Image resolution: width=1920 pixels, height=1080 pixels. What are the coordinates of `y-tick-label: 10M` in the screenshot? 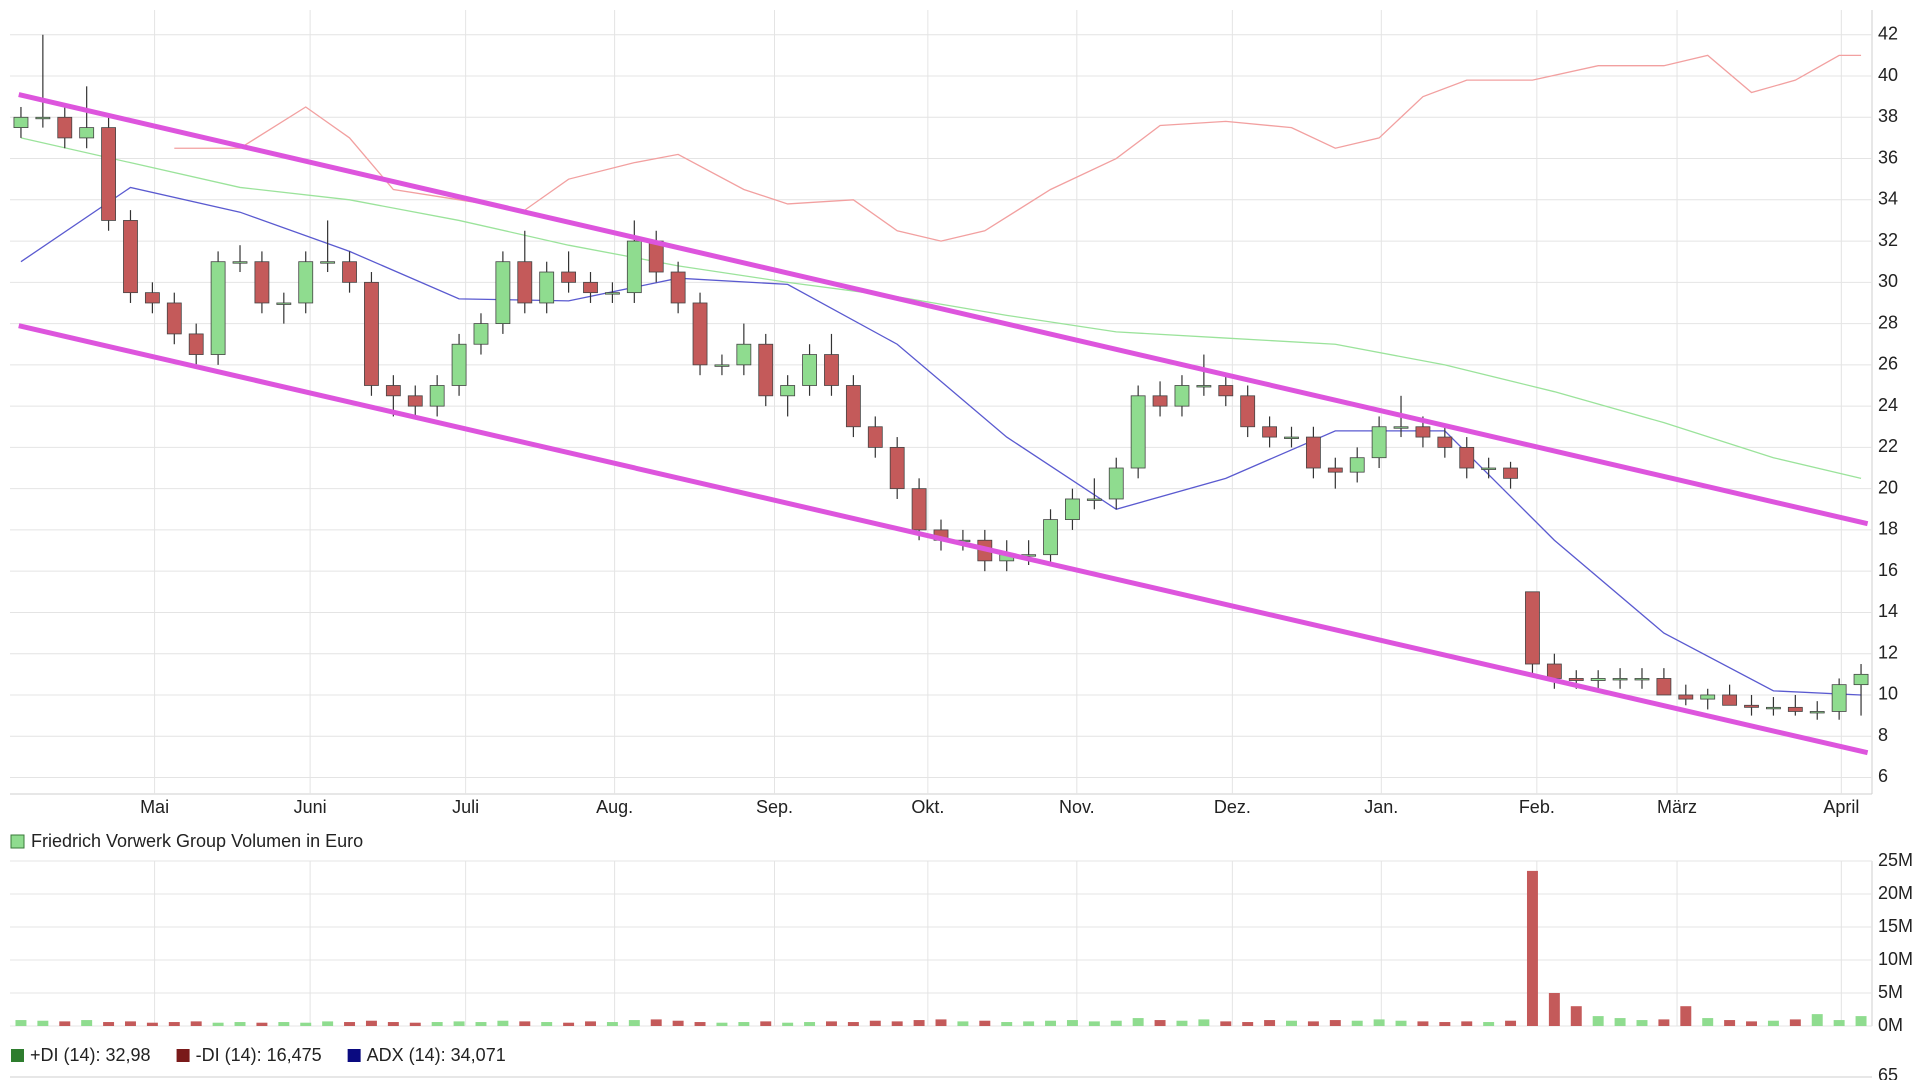 It's located at (1895, 959).